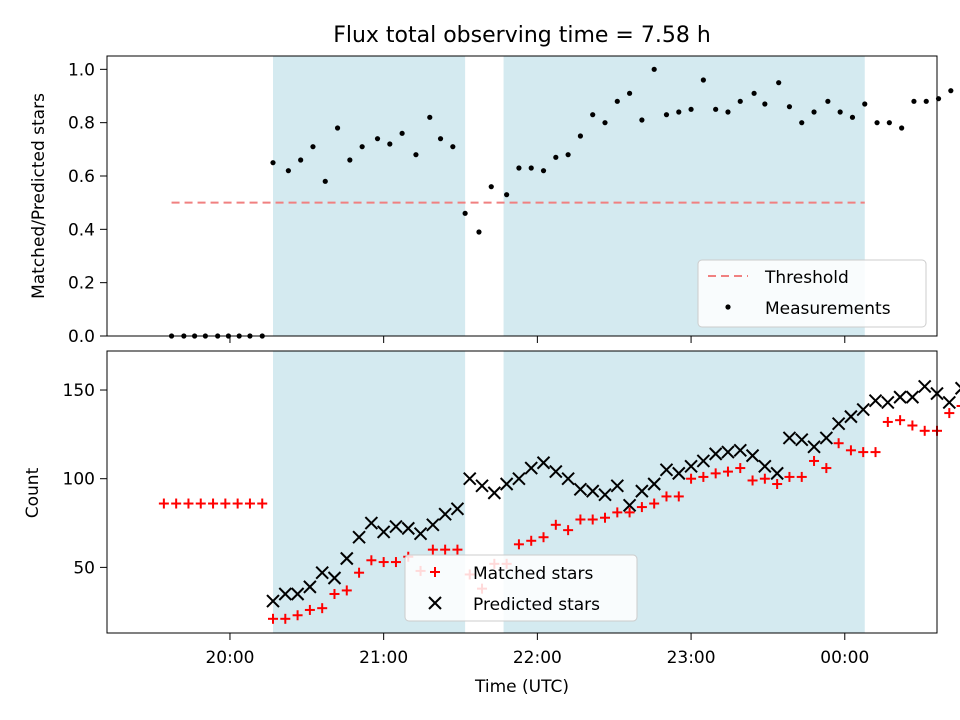 This screenshot has height=720, width=960. I want to click on bottom-x-tick-label: 21:00, so click(383, 658).